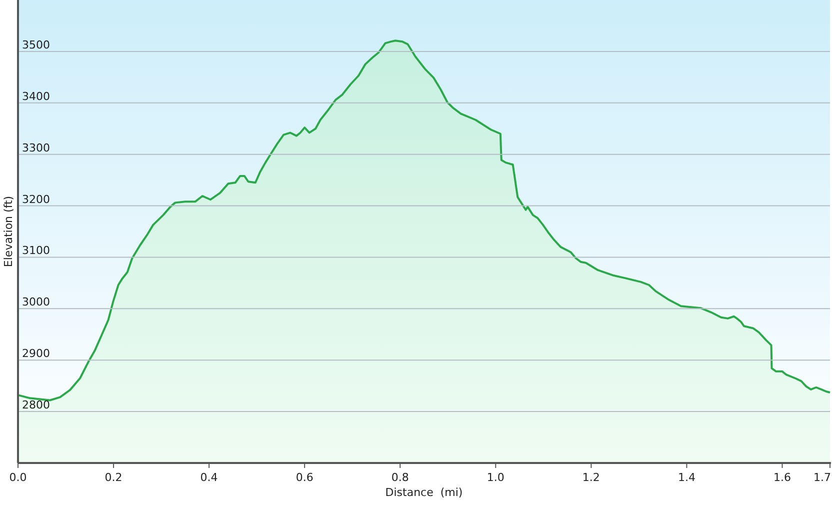 This screenshot has height=506, width=832. What do you see at coordinates (687, 477) in the screenshot?
I see `x-tick-label: 1.4` at bounding box center [687, 477].